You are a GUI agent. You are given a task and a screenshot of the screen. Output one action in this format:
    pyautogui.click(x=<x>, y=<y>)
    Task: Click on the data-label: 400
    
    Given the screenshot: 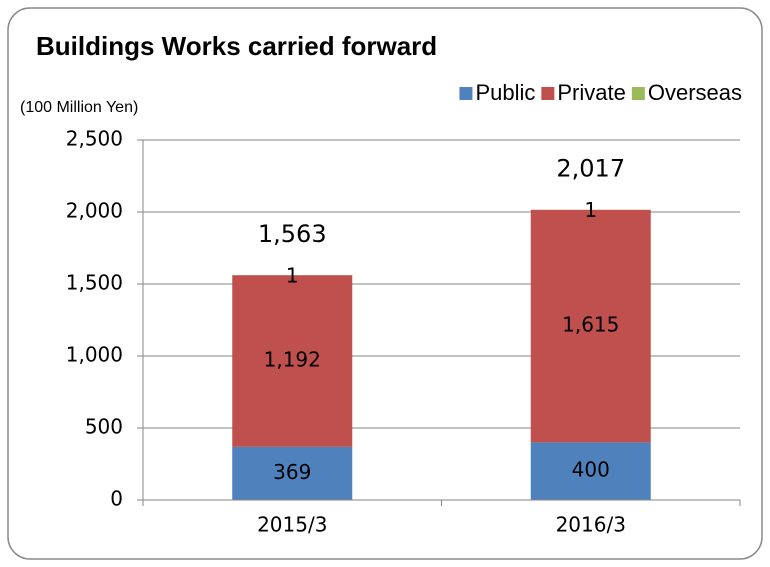 What is the action you would take?
    pyautogui.click(x=591, y=470)
    